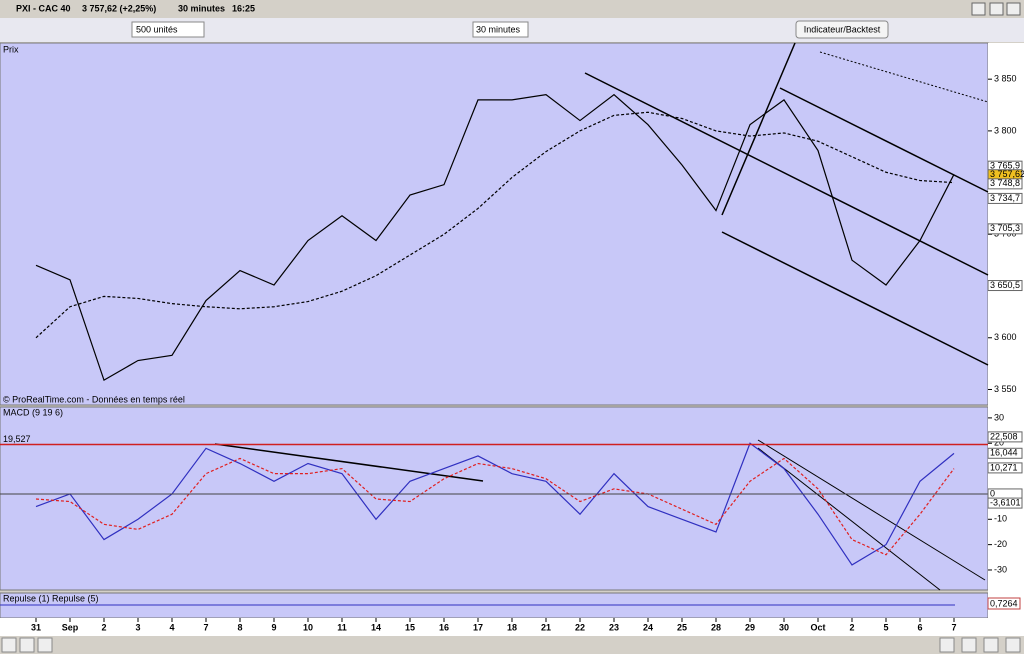 This screenshot has height=654, width=1024. What do you see at coordinates (1007, 174) in the screenshot?
I see `price-tag-label: 3 757,62` at bounding box center [1007, 174].